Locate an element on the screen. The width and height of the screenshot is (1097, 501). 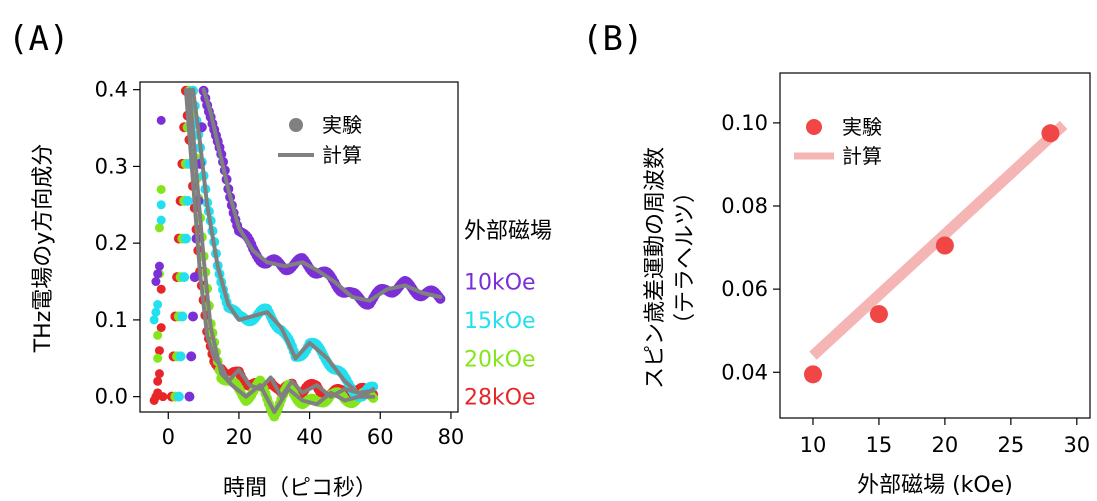
y-tick-label-a: 0.3 is located at coordinates (111, 166).